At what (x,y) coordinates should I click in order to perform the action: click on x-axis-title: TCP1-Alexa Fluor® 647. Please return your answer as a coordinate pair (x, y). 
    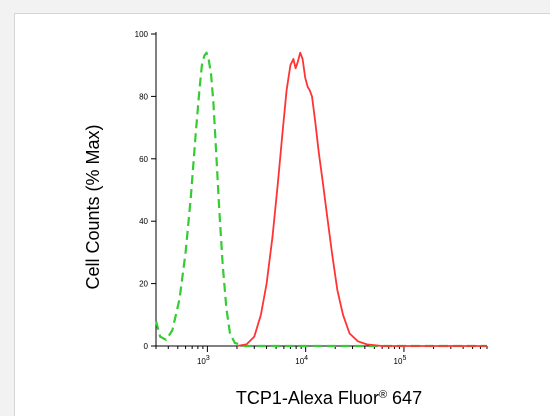
    Looking at the image, I should click on (329, 398).